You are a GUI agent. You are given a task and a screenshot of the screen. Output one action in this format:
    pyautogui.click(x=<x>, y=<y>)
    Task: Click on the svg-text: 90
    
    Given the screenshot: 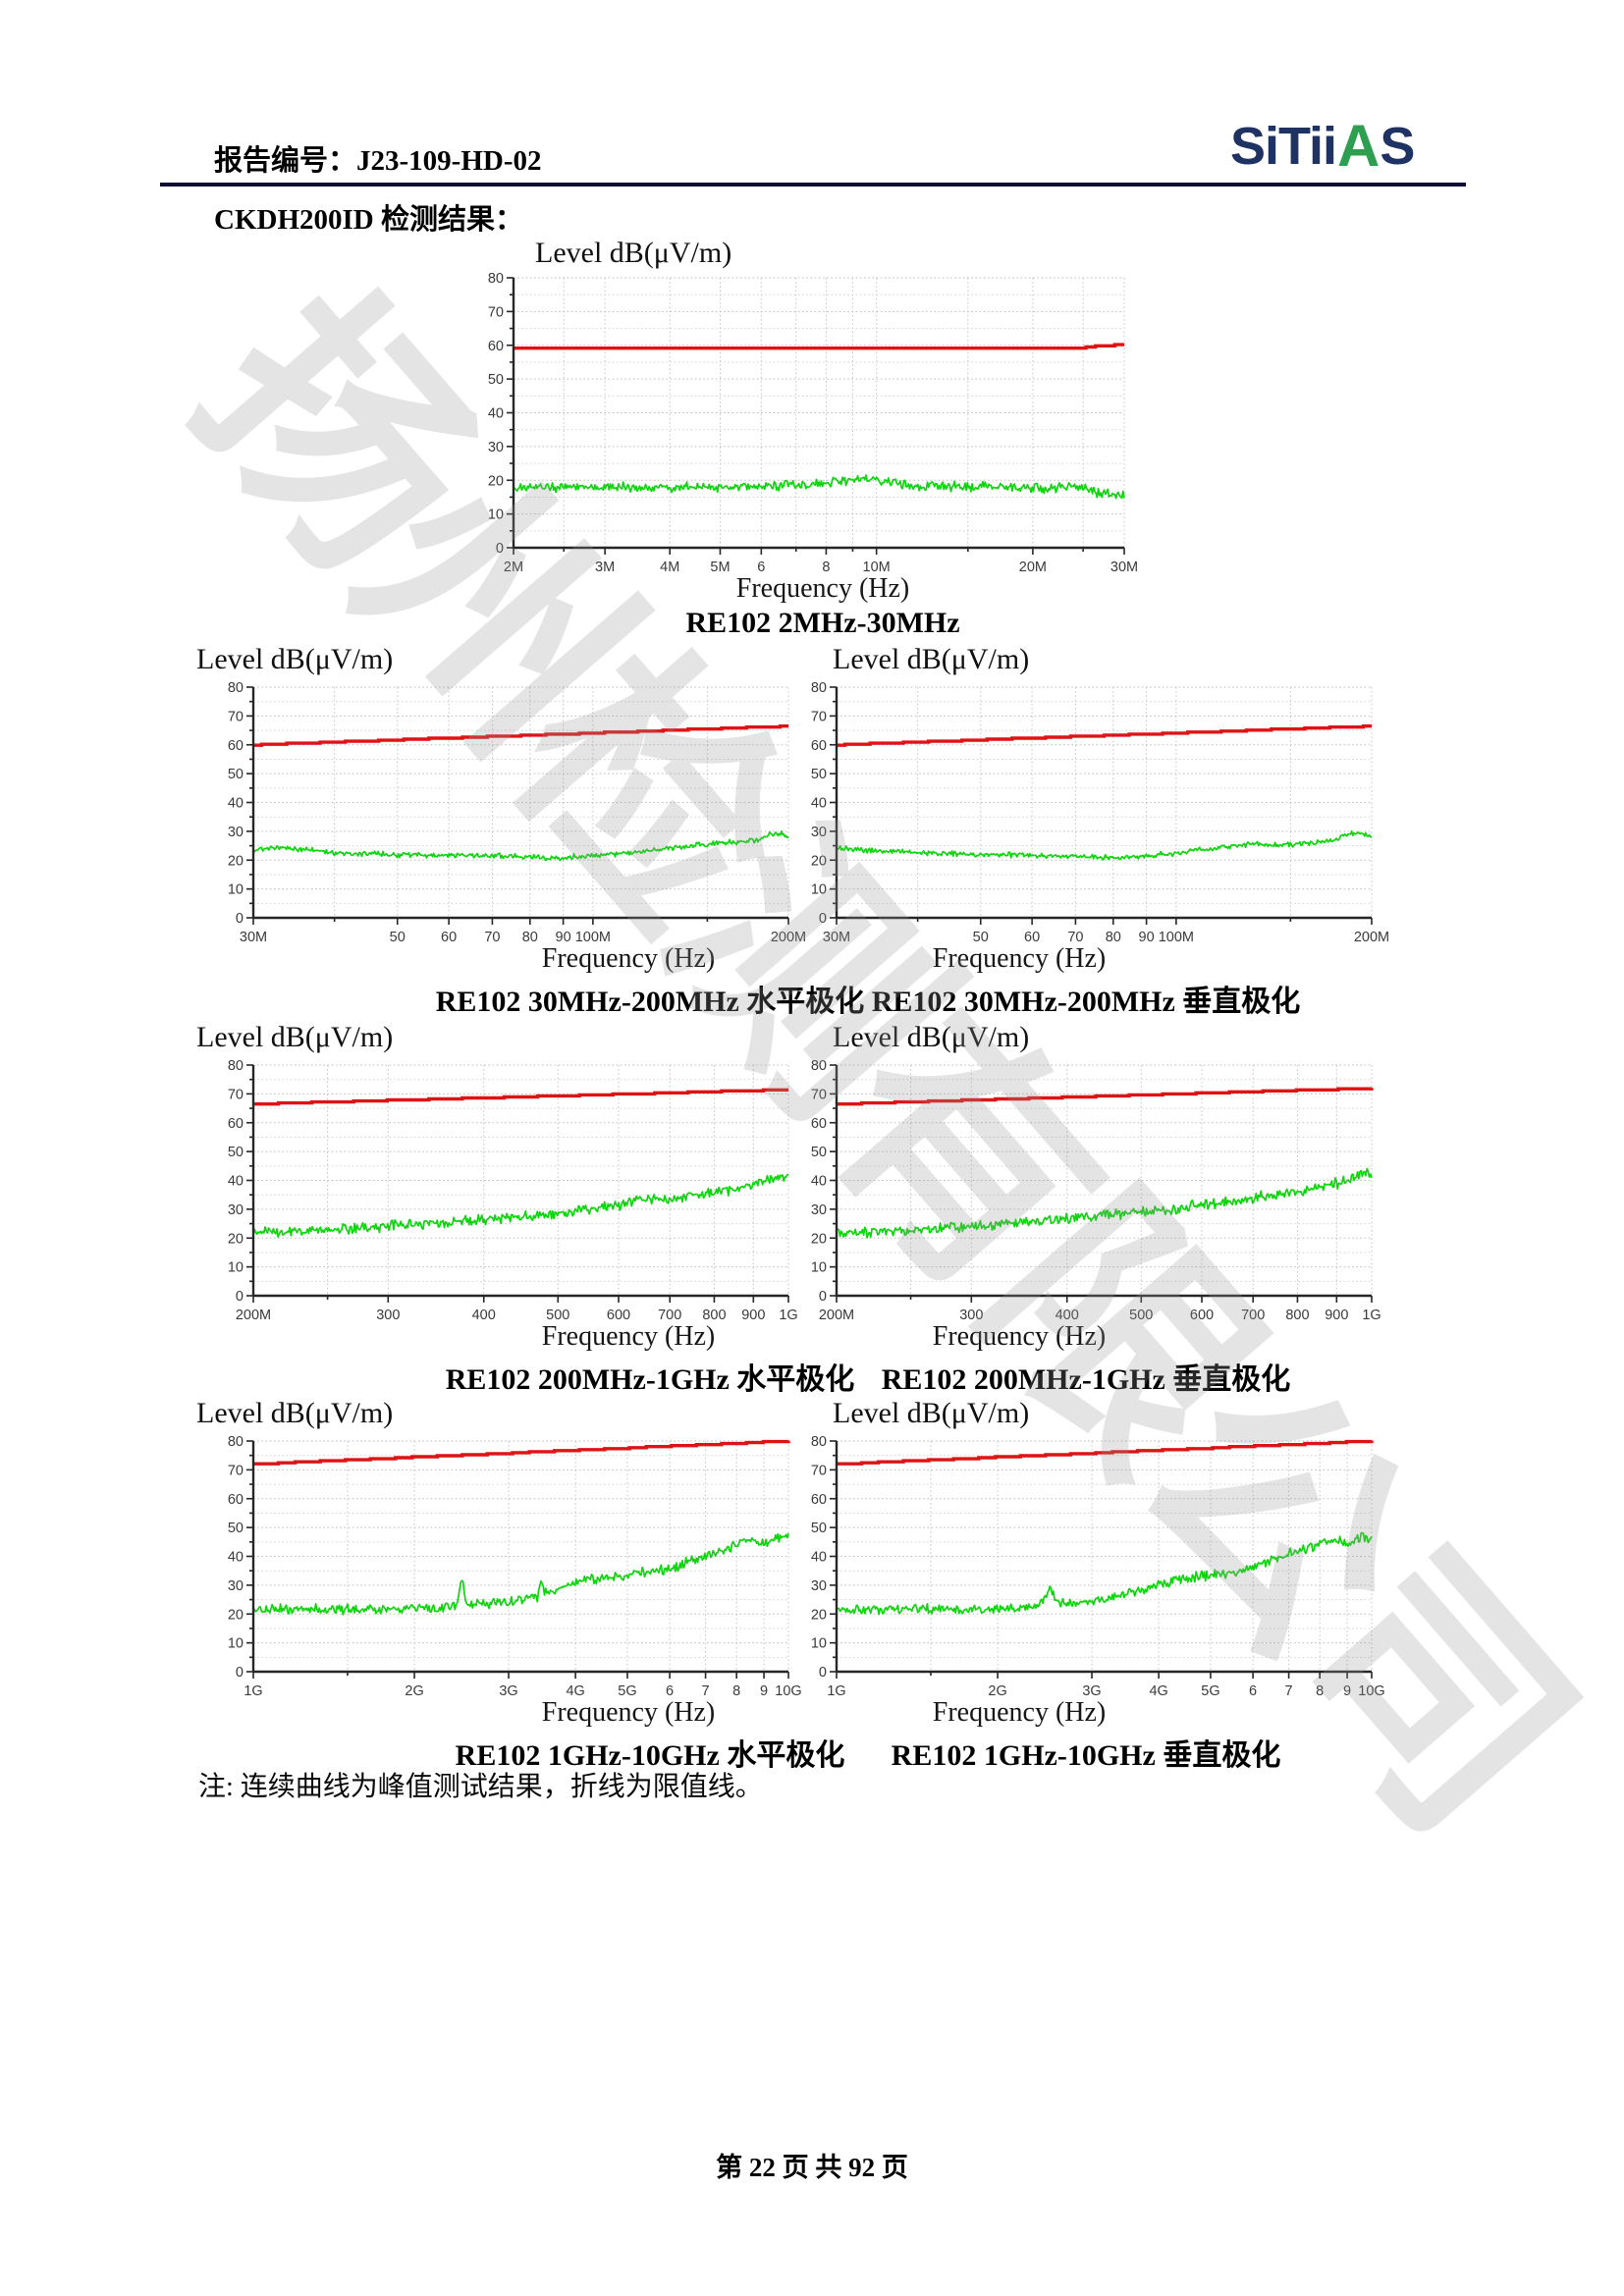 What is the action you would take?
    pyautogui.click(x=1147, y=937)
    